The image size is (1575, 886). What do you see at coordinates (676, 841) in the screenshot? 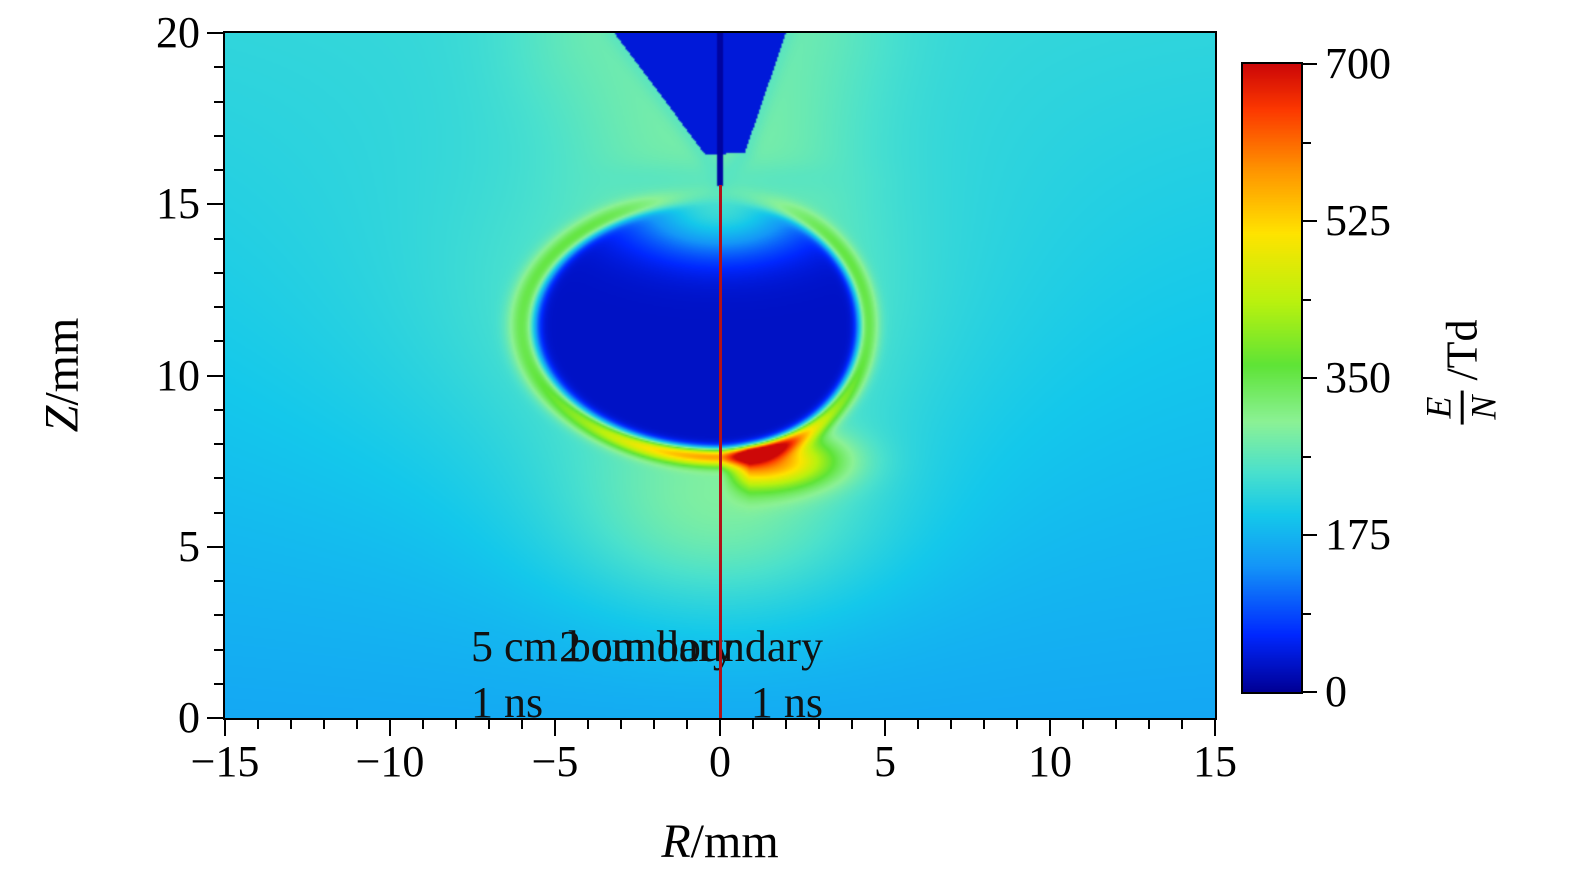
I see `x-axis-variable: R` at bounding box center [676, 841].